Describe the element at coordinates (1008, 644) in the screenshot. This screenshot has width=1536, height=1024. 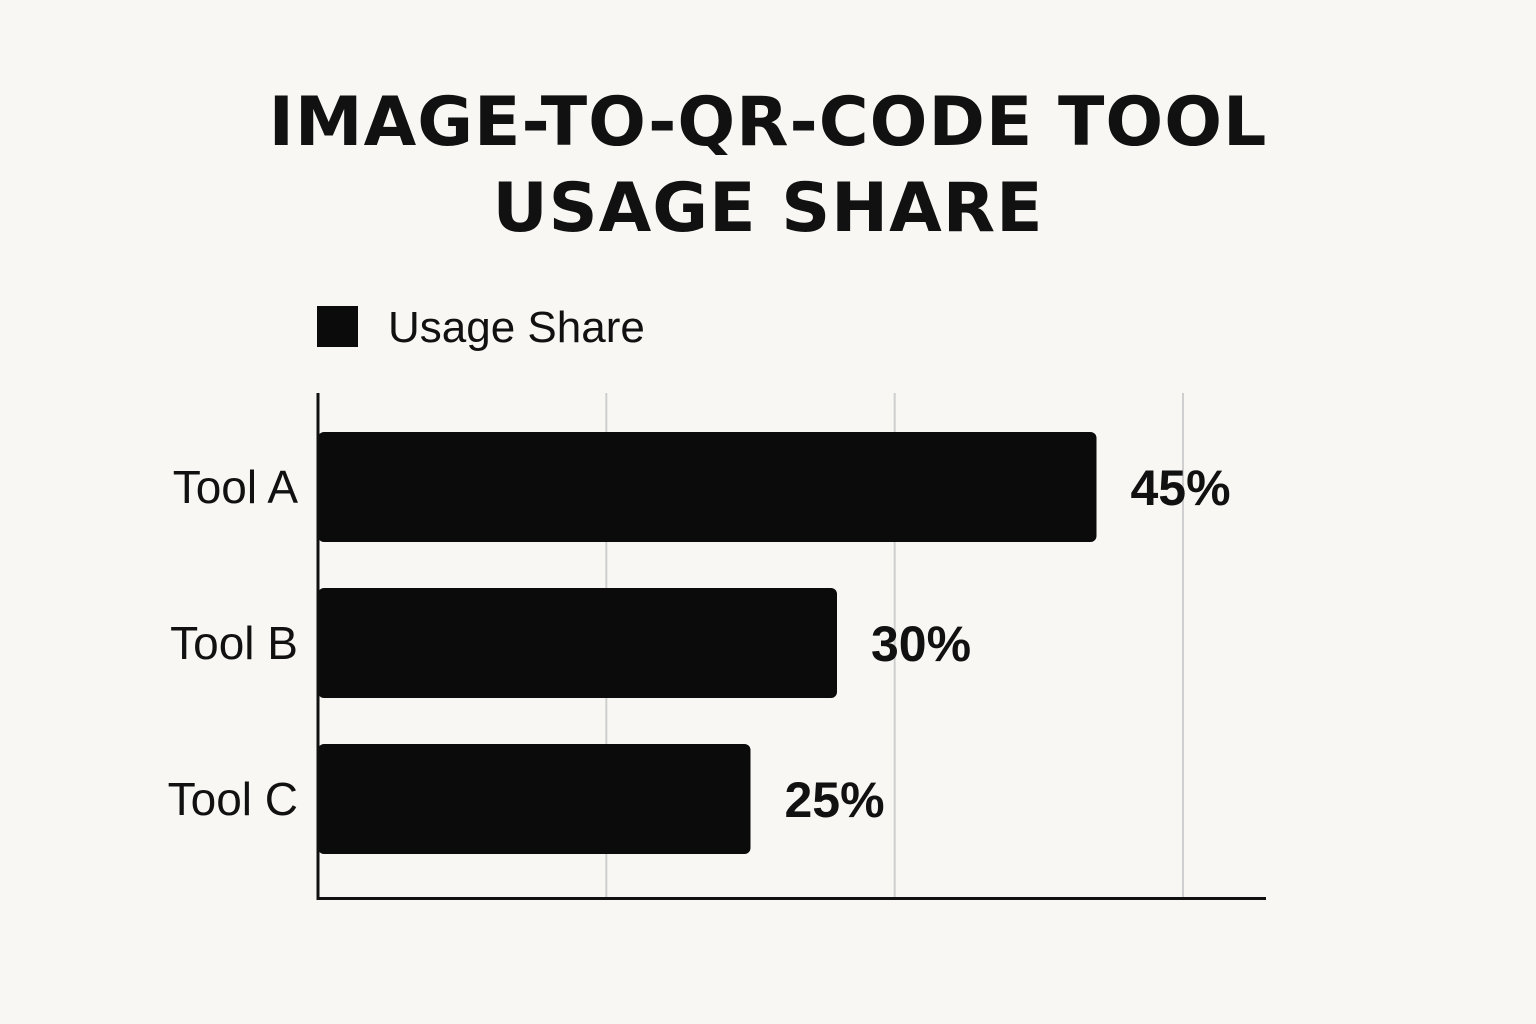
I see `value-labels: 45% 30% 25%` at that location.